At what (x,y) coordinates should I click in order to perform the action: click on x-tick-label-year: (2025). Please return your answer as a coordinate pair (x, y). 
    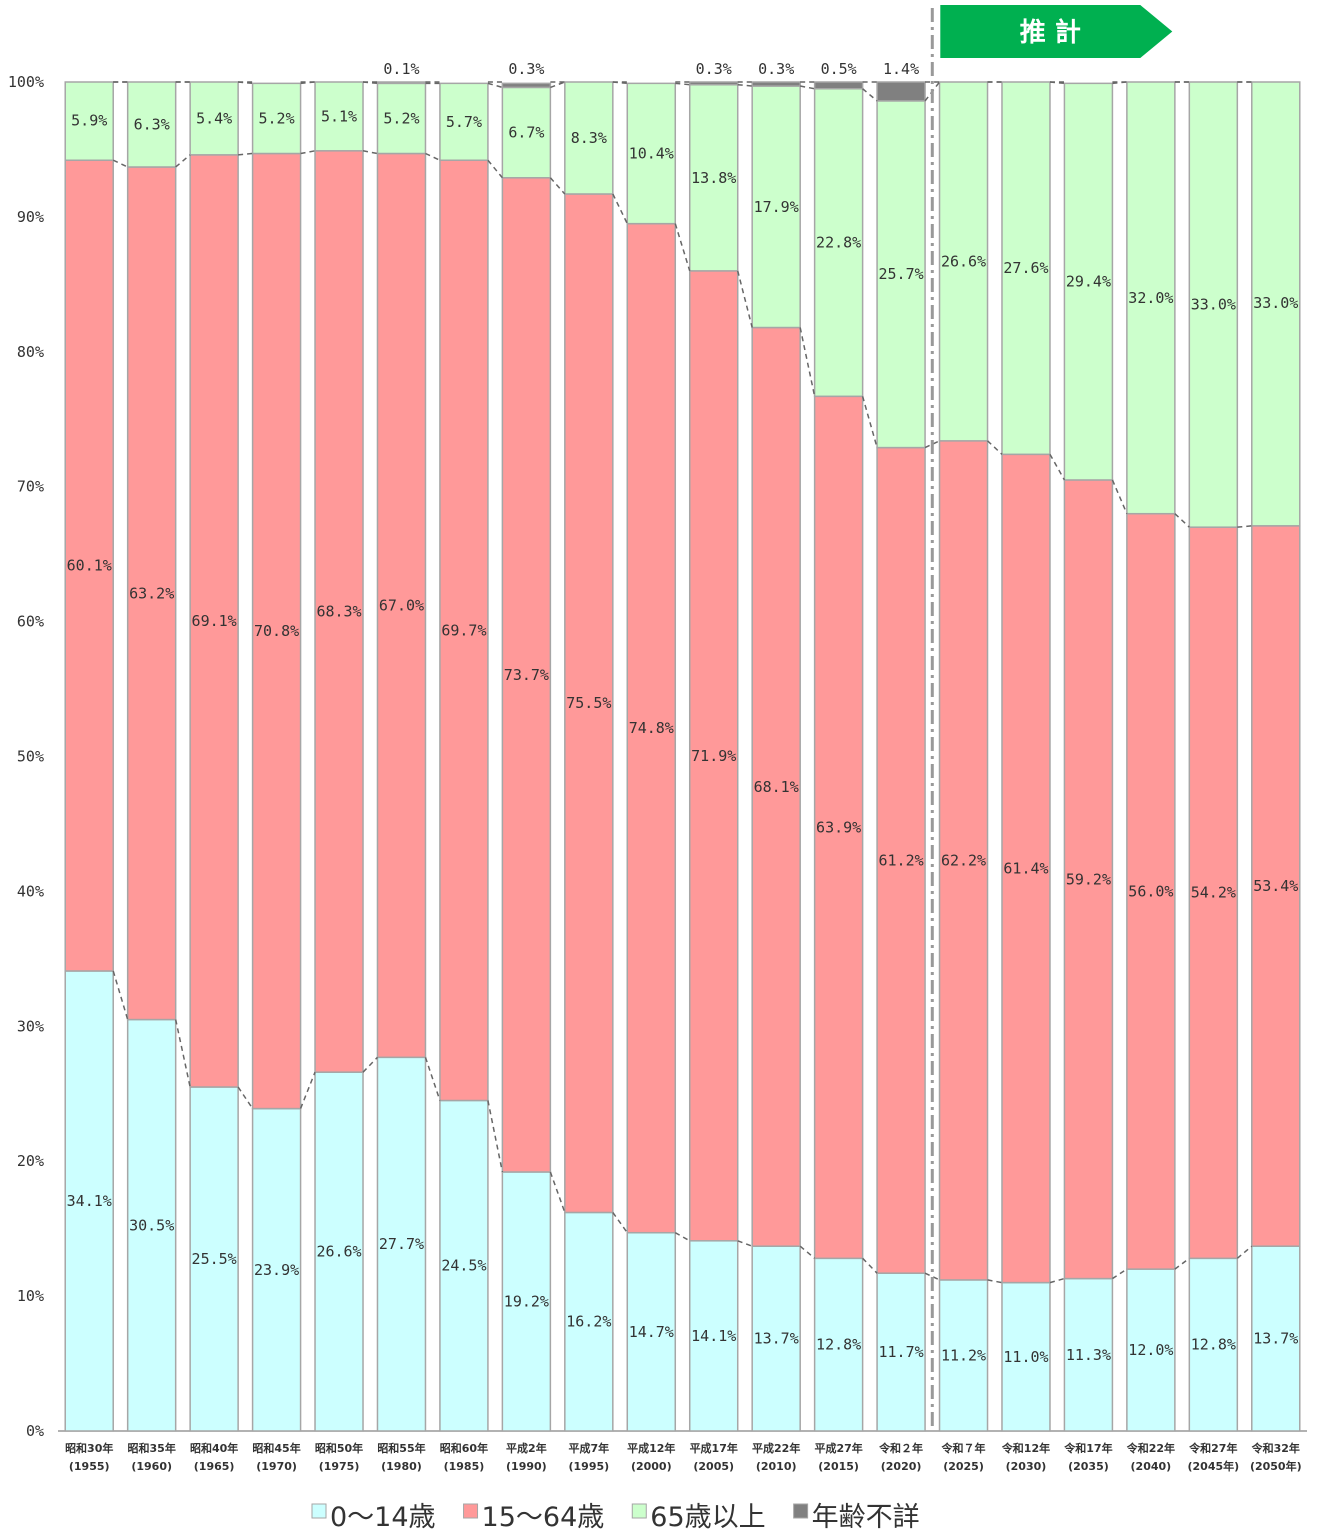
    Looking at the image, I should click on (963, 1466).